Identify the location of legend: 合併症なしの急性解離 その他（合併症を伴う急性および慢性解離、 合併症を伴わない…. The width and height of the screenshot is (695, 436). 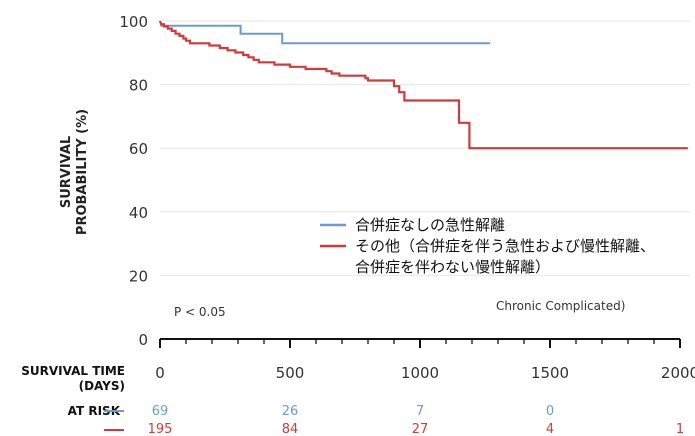
(487, 246).